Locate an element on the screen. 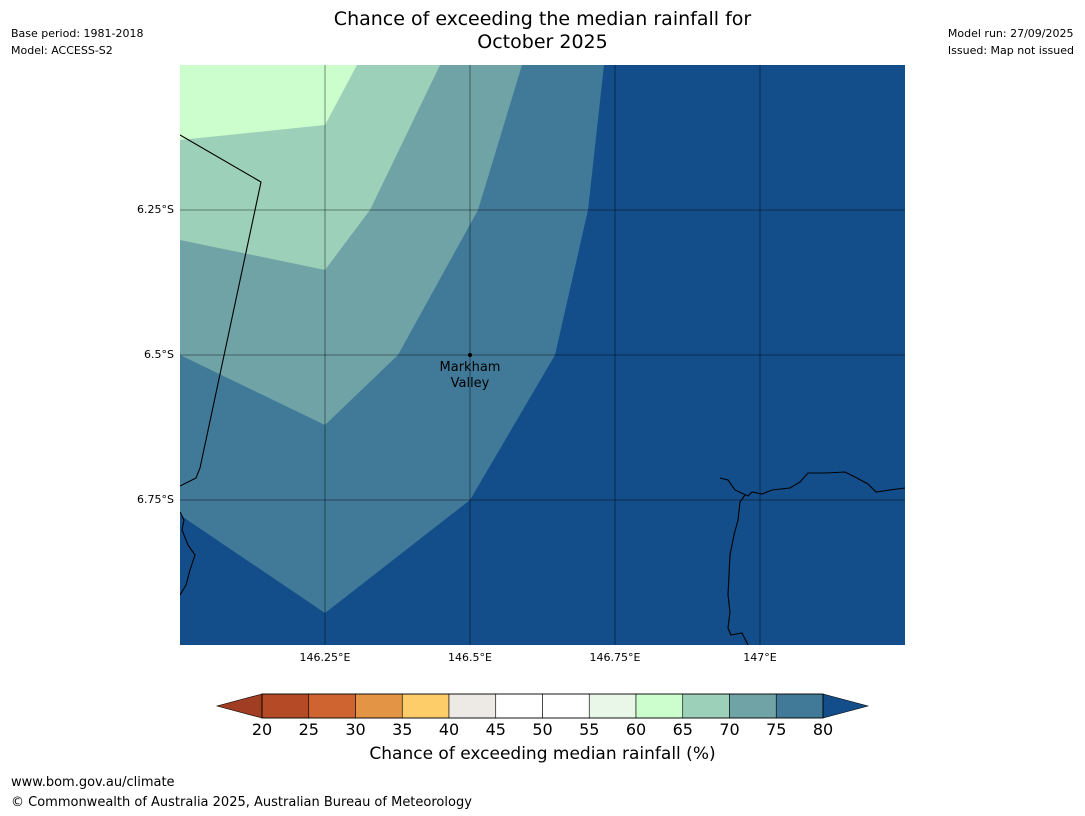 This screenshot has height=816, width=1085. colorbar-title: Chance of exceeding median rainfall (%) is located at coordinates (542, 754).